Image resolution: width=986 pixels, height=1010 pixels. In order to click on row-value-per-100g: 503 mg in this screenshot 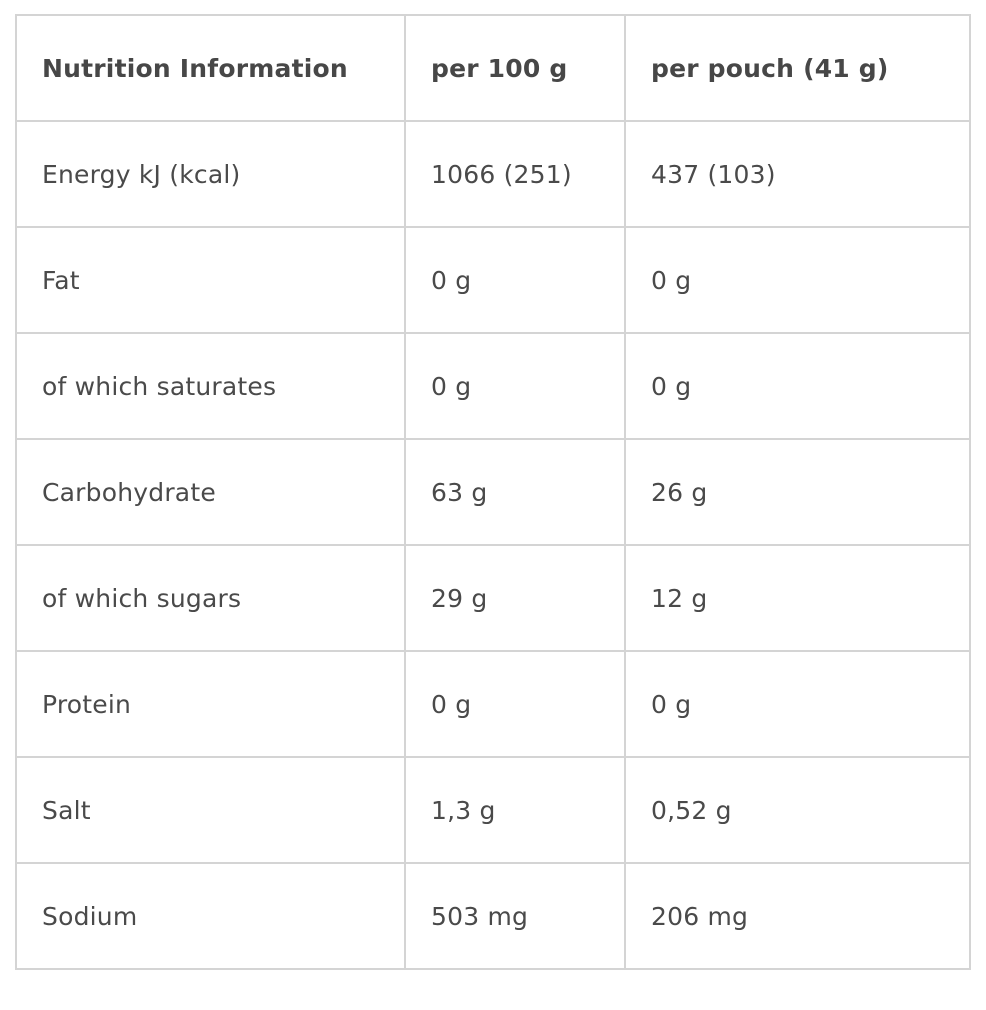, I will do `click(515, 916)`.